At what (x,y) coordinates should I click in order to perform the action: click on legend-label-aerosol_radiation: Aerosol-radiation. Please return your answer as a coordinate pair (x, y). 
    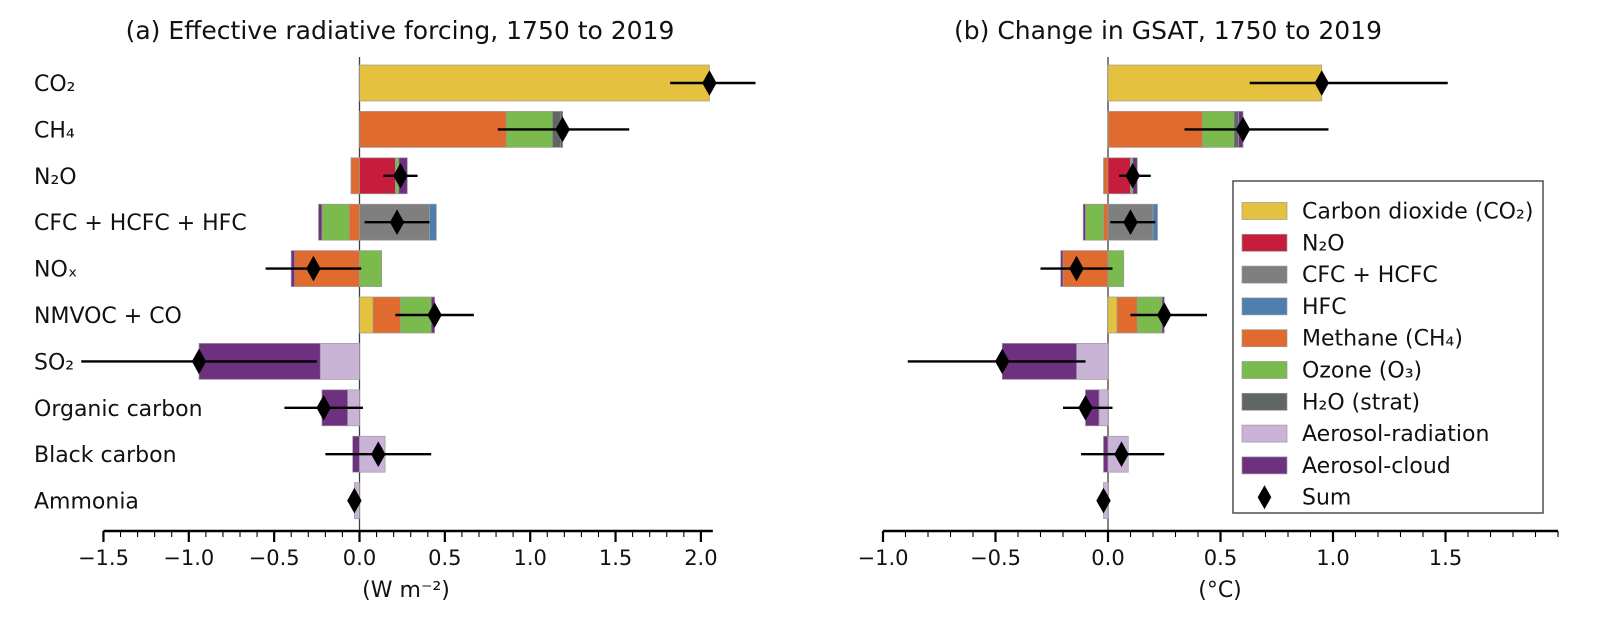
    Looking at the image, I should click on (1395, 434).